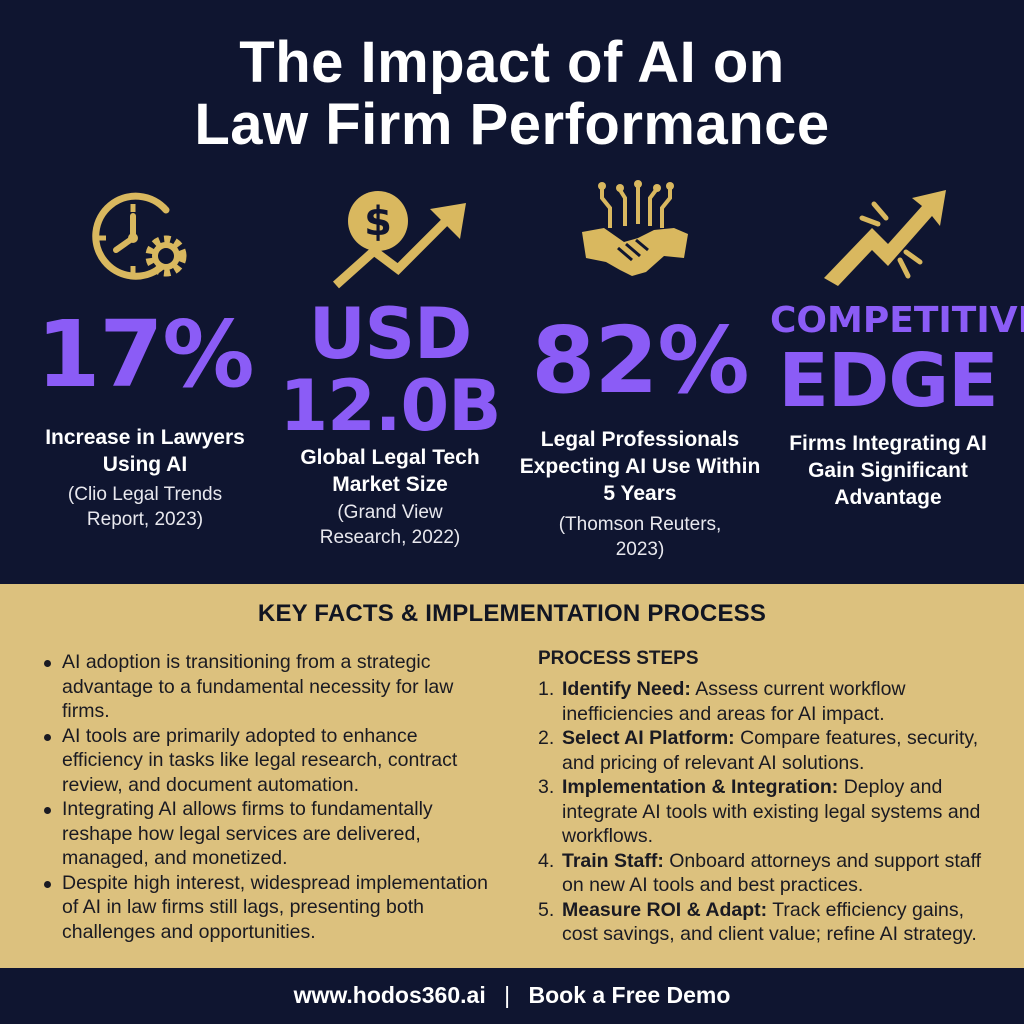 Image resolution: width=1024 pixels, height=1024 pixels. I want to click on key-facts-heading: KEY FACTS & IMPLEMENTATION PROCESS, so click(512, 613).